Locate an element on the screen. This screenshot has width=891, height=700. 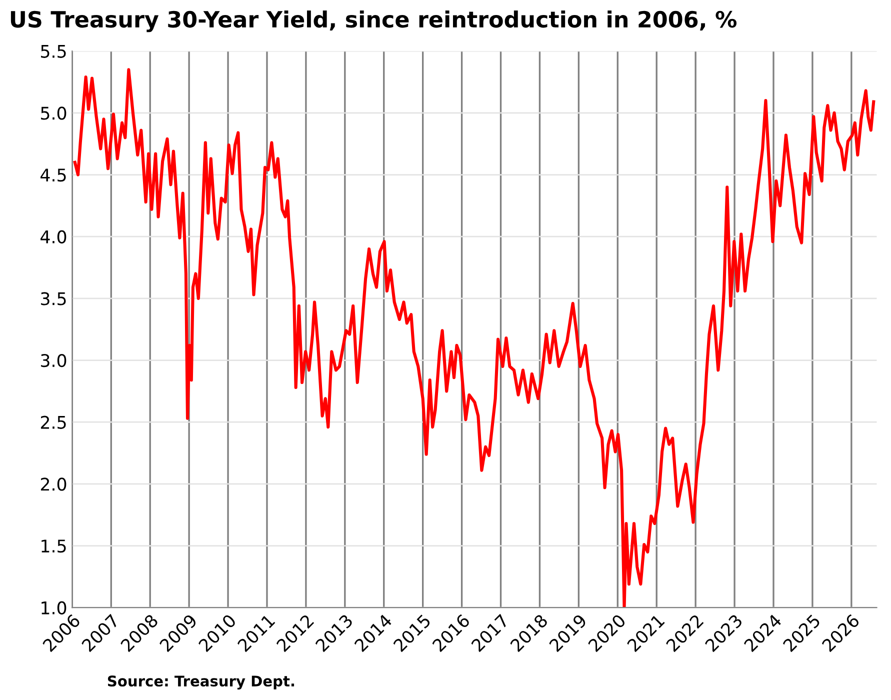
y-tick-label: 4.5 is located at coordinates (53, 175).